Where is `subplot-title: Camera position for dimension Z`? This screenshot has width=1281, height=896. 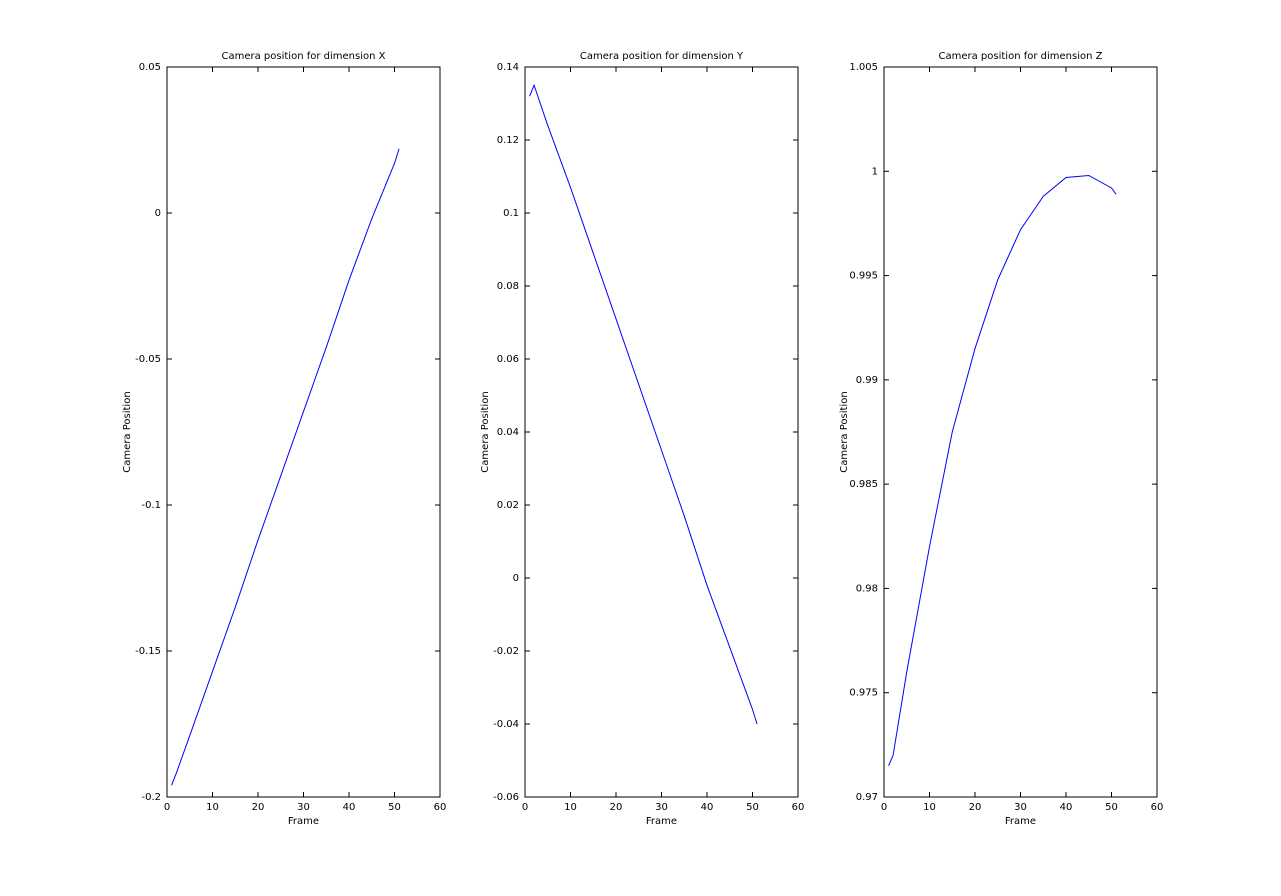
subplot-title: Camera position for dimension Z is located at coordinates (1021, 56).